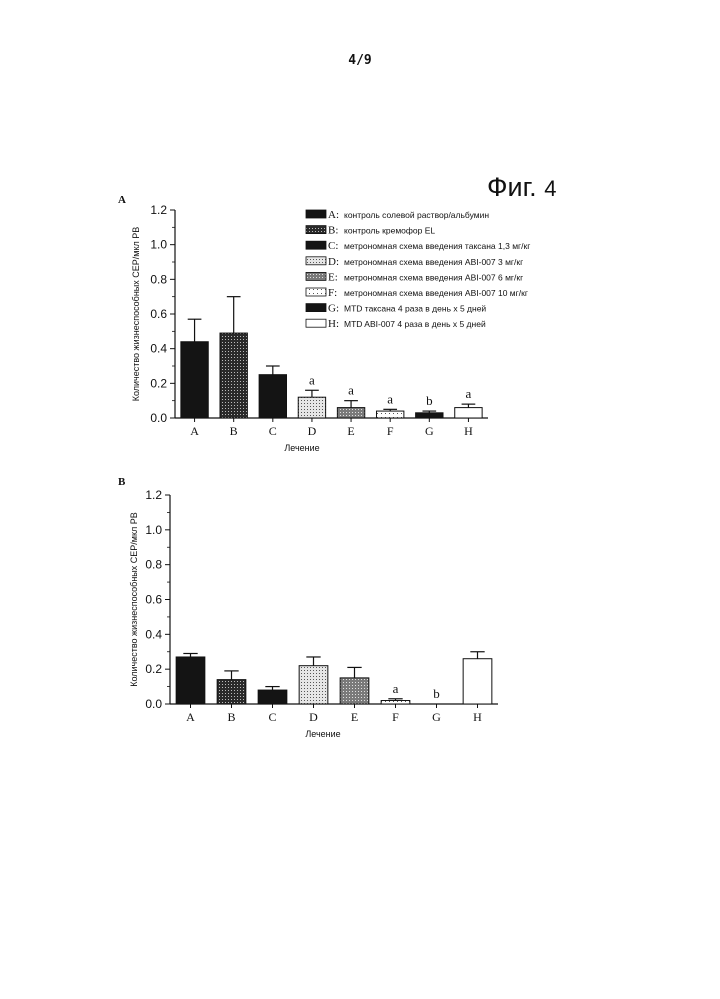 This screenshot has width=720, height=999. I want to click on legend-swatch-c, so click(316, 245).